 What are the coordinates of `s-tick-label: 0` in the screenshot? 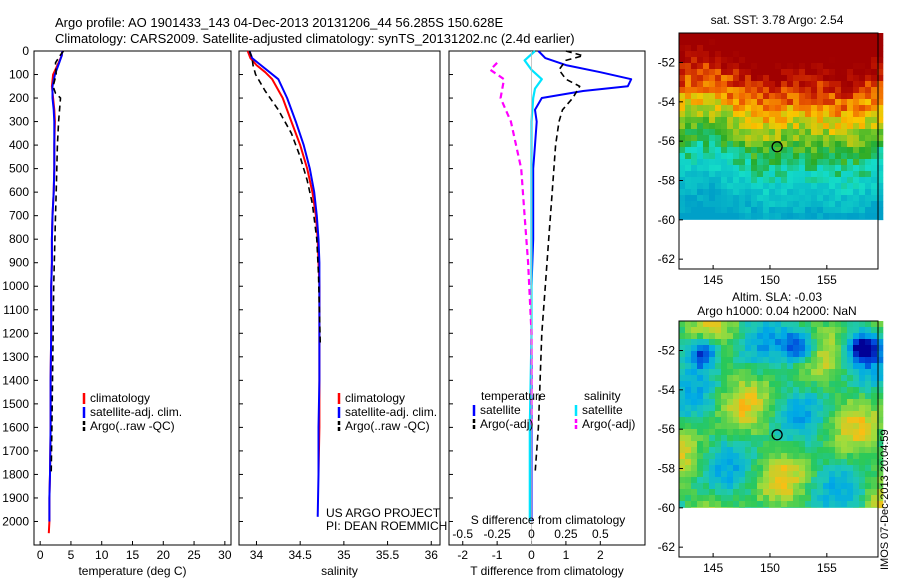 It's located at (531, 534).